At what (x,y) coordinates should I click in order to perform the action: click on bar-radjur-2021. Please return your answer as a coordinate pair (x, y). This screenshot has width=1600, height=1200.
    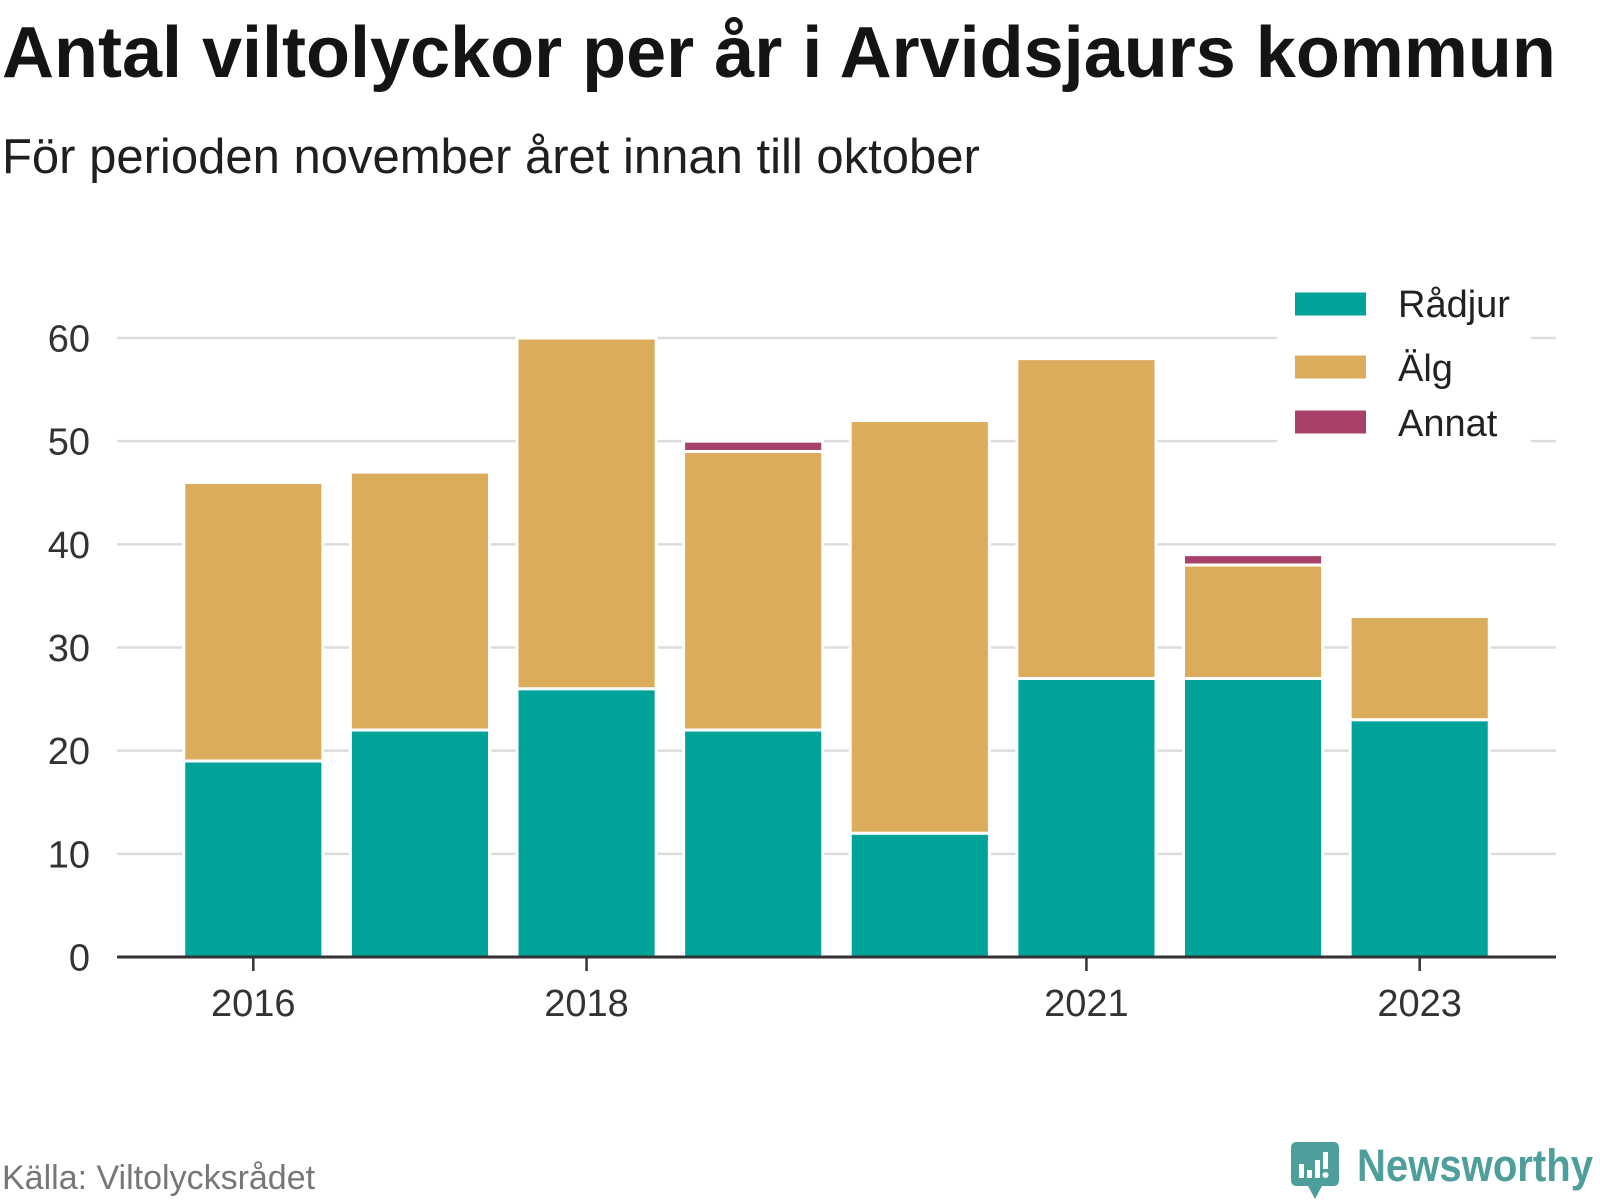
    Looking at the image, I should click on (1086, 817).